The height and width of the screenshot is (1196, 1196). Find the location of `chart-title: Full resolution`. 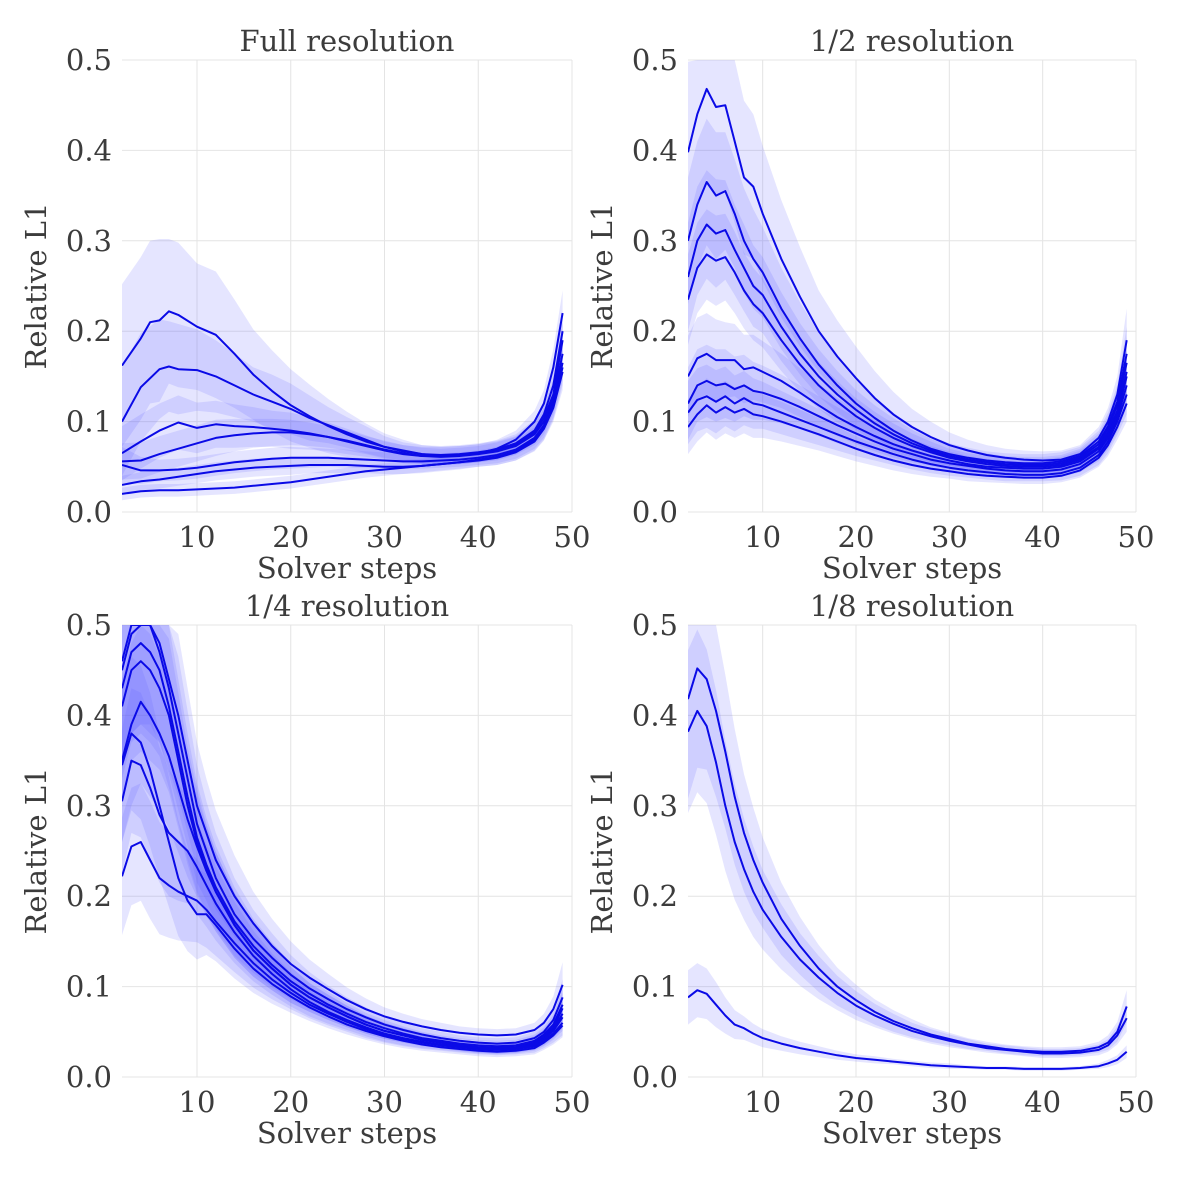

chart-title: Full resolution is located at coordinates (347, 41).